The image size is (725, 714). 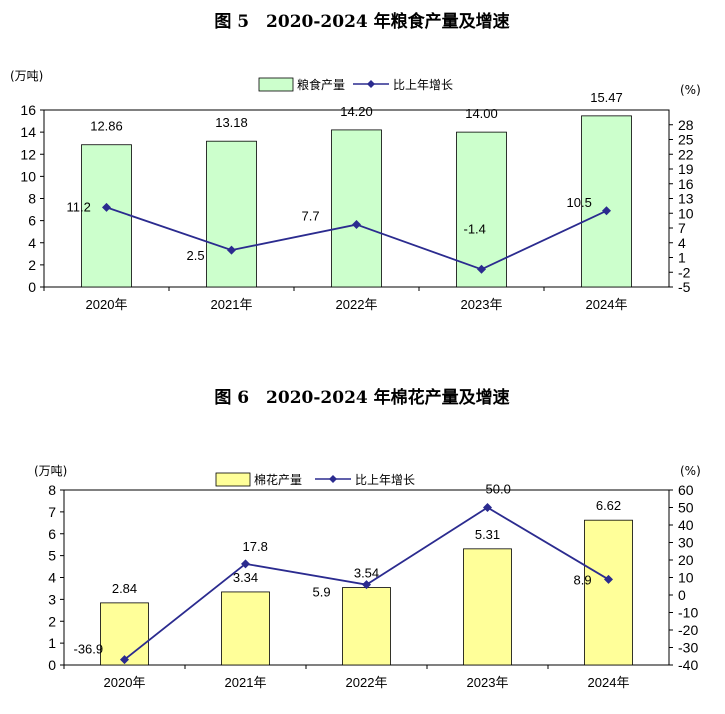 What do you see at coordinates (196, 255) in the screenshot?
I see `grain-growth-label: 2.5` at bounding box center [196, 255].